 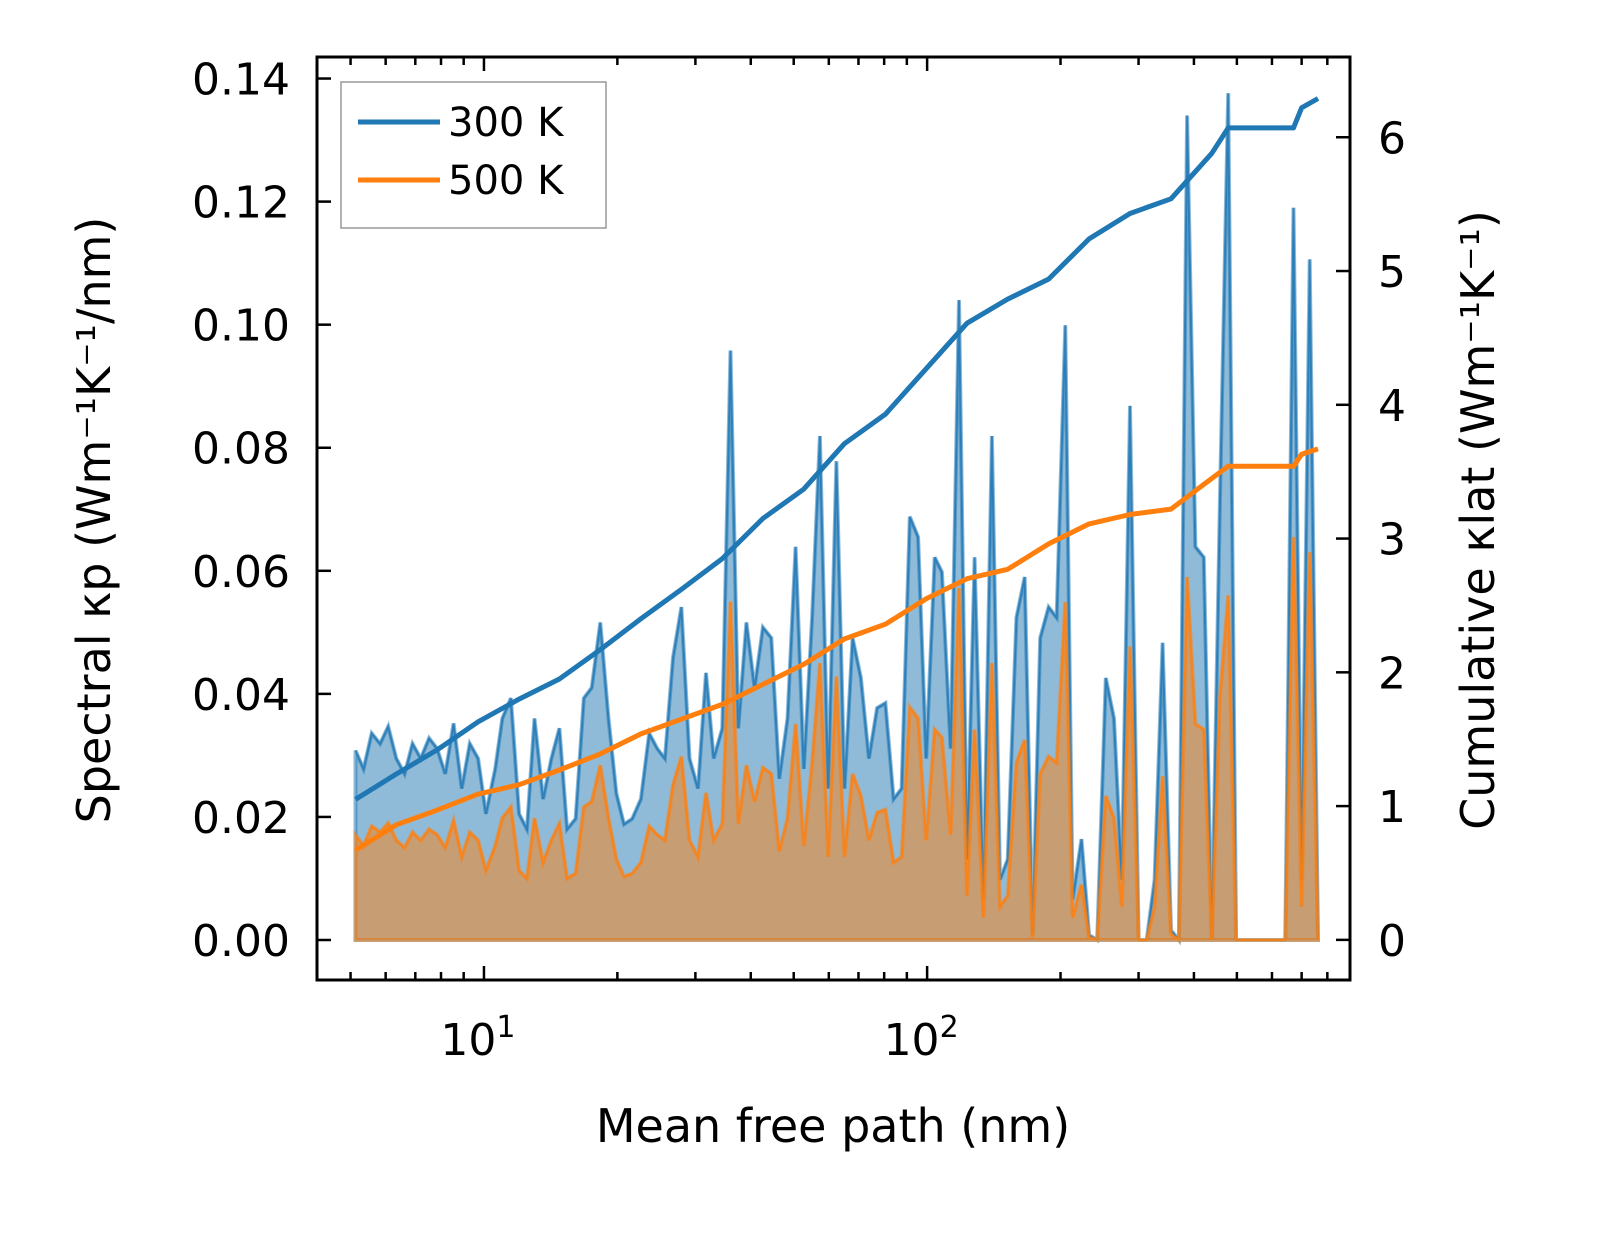 I want to click on legend-box, so click(x=473, y=155).